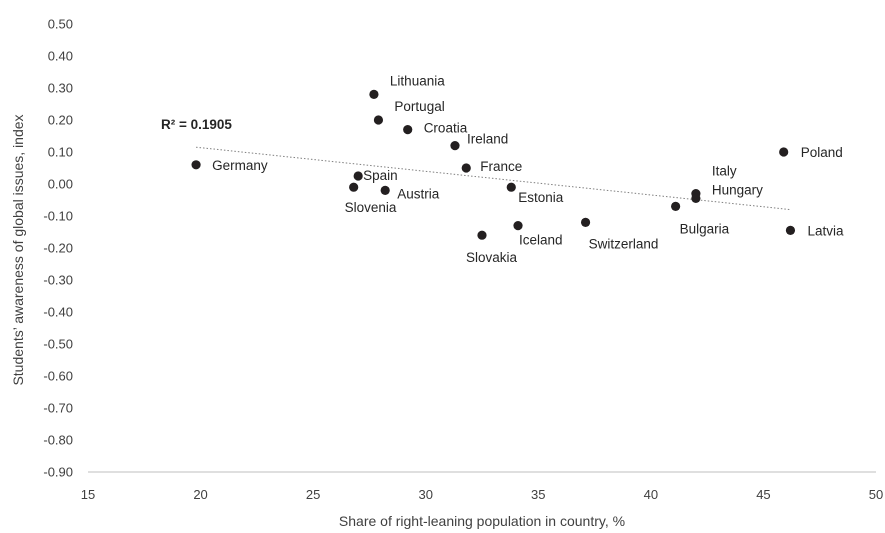 This screenshot has width=885, height=533. What do you see at coordinates (60, 24) in the screenshot?
I see `y-tick-label: 0.50` at bounding box center [60, 24].